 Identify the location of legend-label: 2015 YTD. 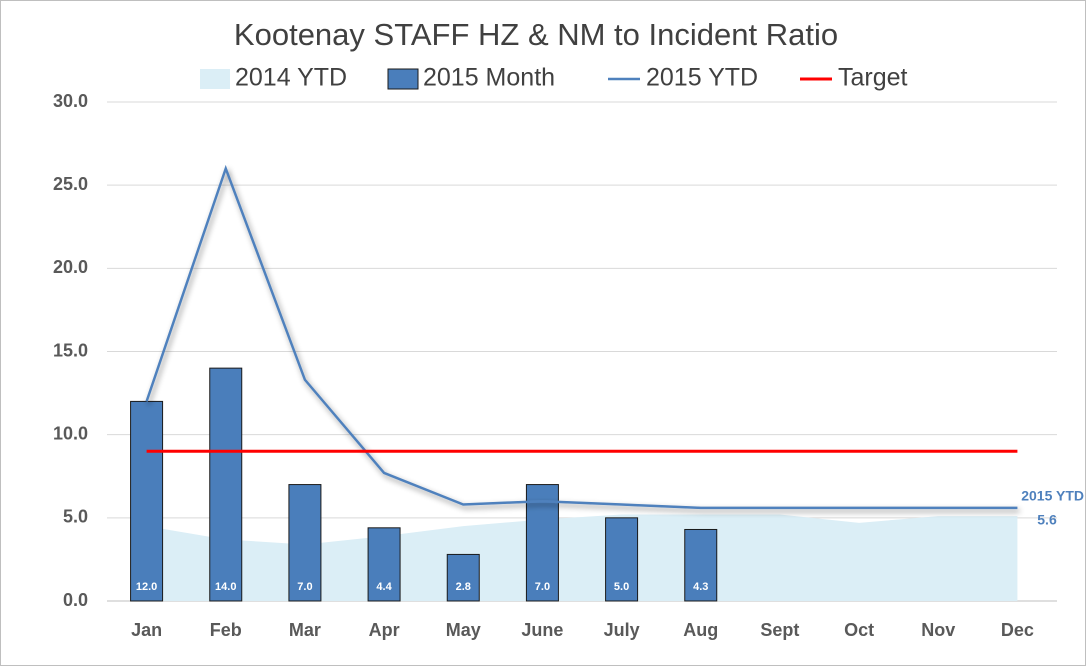
(702, 78).